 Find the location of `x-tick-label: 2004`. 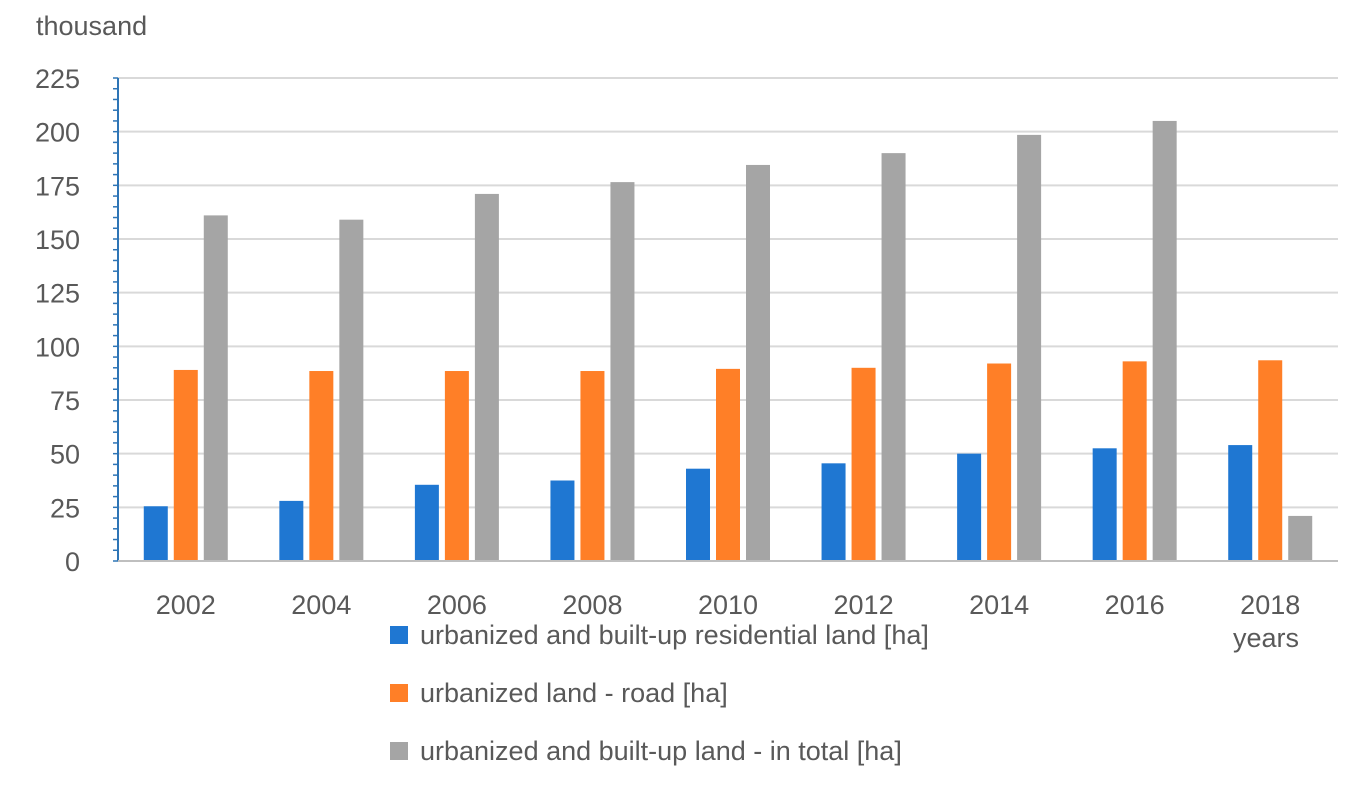

x-tick-label: 2004 is located at coordinates (321, 605).